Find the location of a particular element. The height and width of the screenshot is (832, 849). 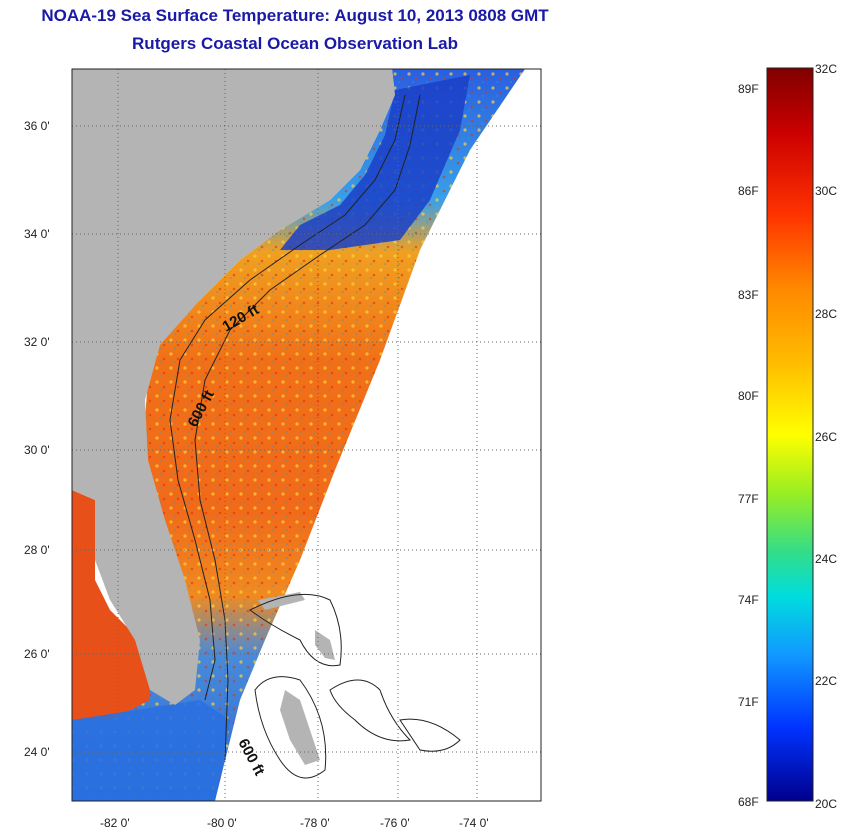

keys-cool-water is located at coordinates (151, 750).